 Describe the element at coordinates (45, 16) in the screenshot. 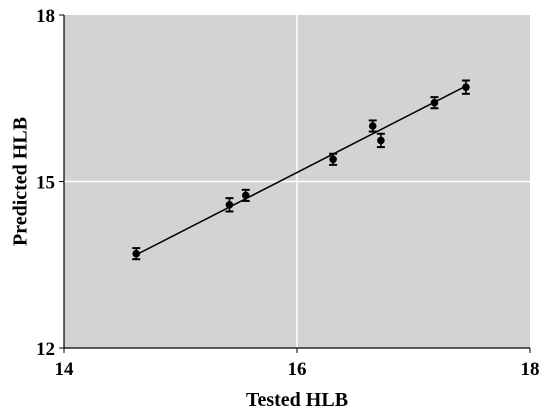

I see `y-tick-label-2: 18` at that location.